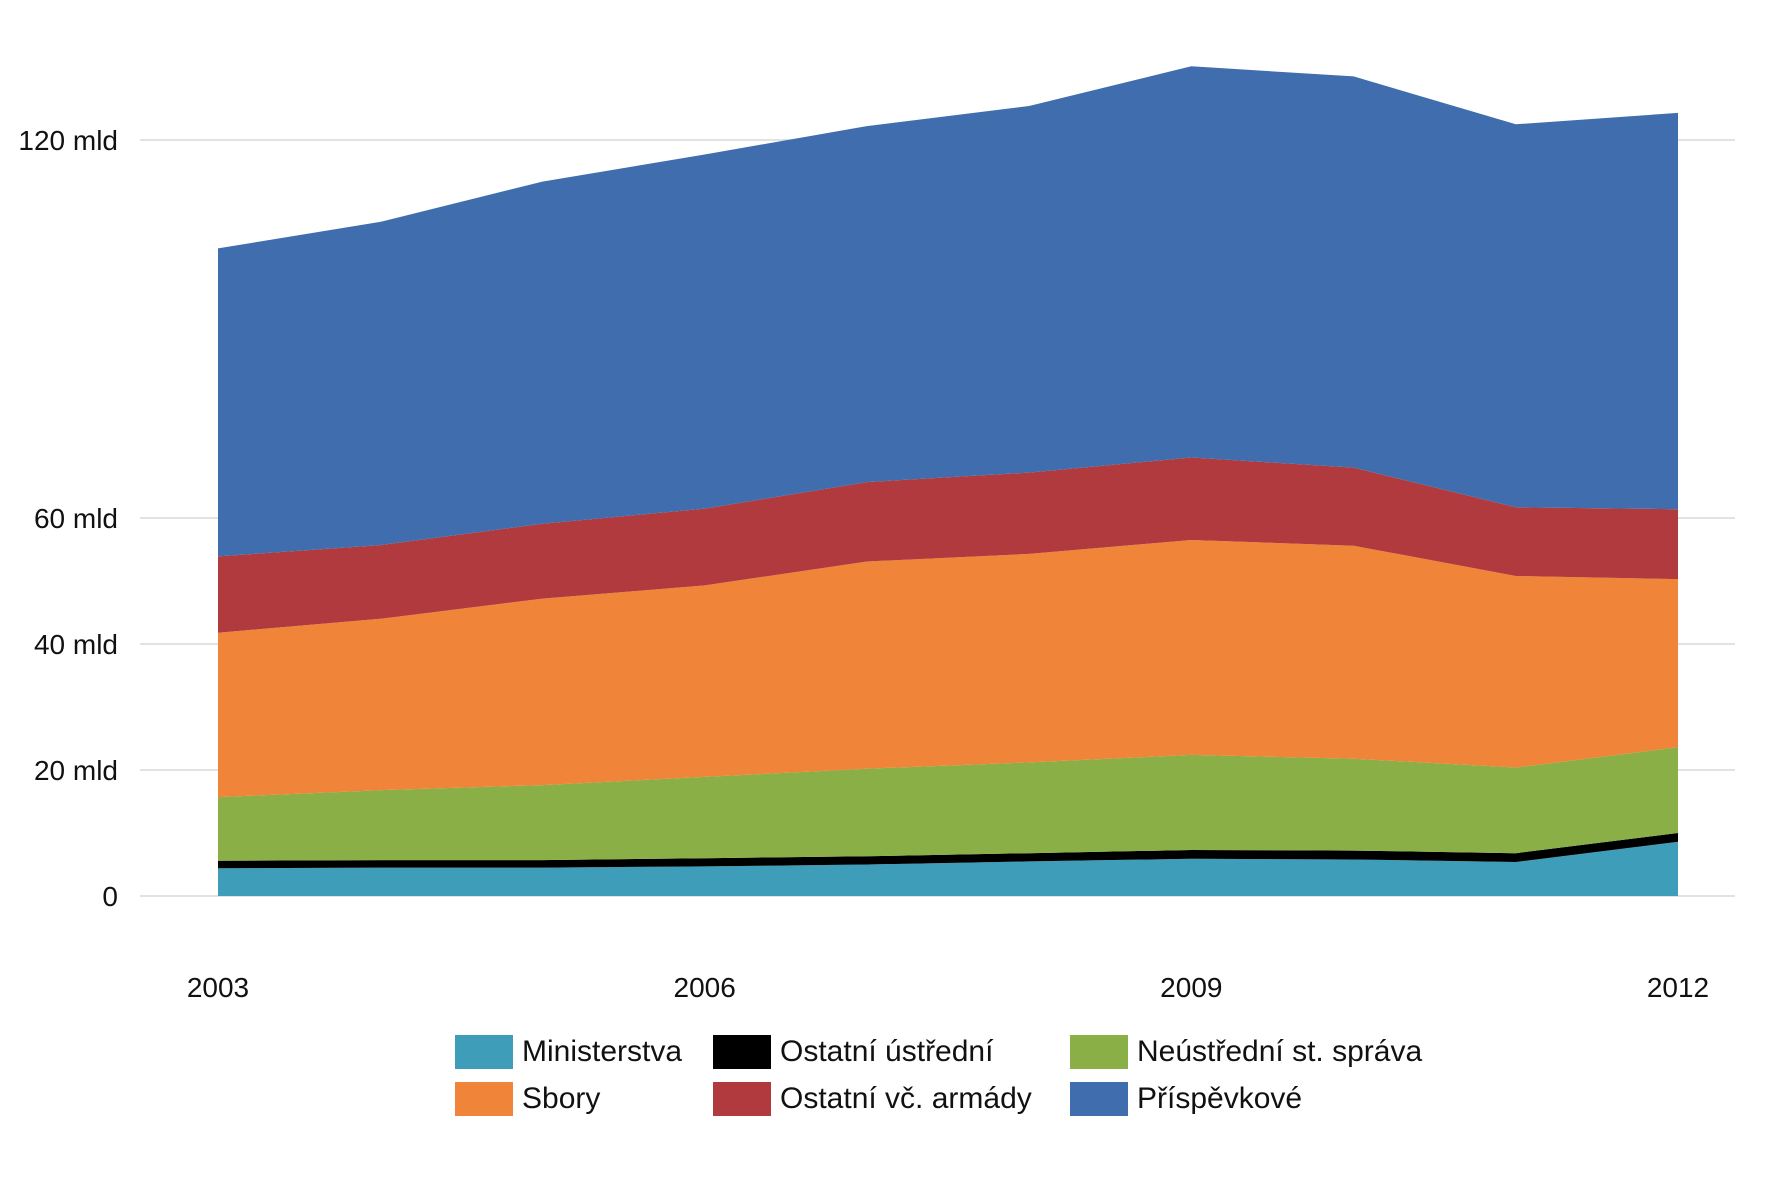 The image size is (1771, 1181). Describe the element at coordinates (76, 770) in the screenshot. I see `y-tick-label: 20 mld` at that location.